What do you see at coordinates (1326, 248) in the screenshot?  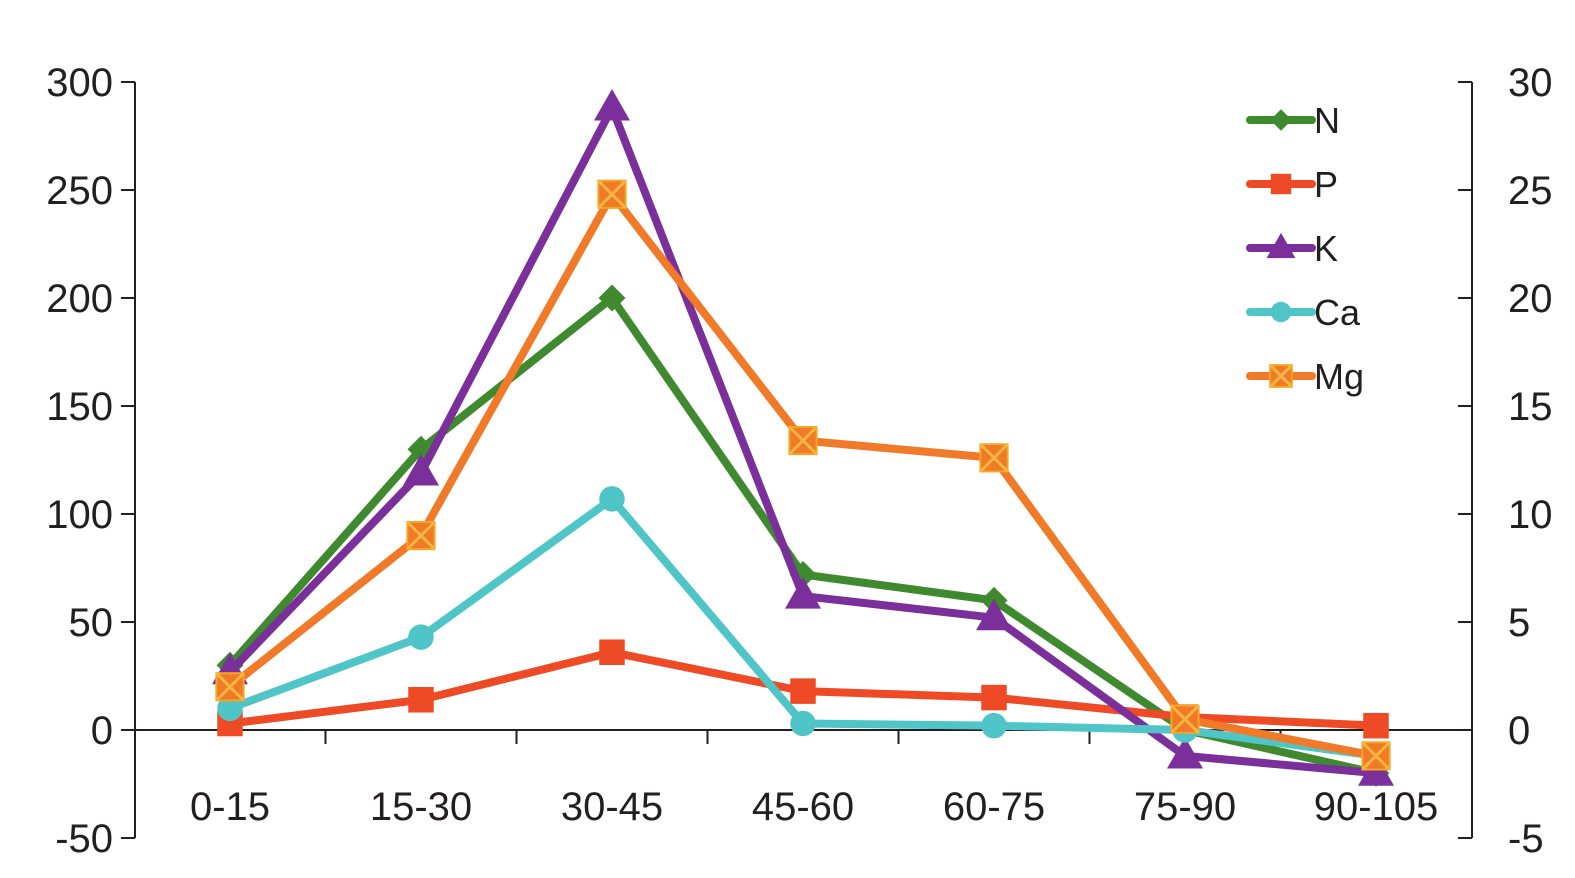 I see `legend-label: K` at bounding box center [1326, 248].